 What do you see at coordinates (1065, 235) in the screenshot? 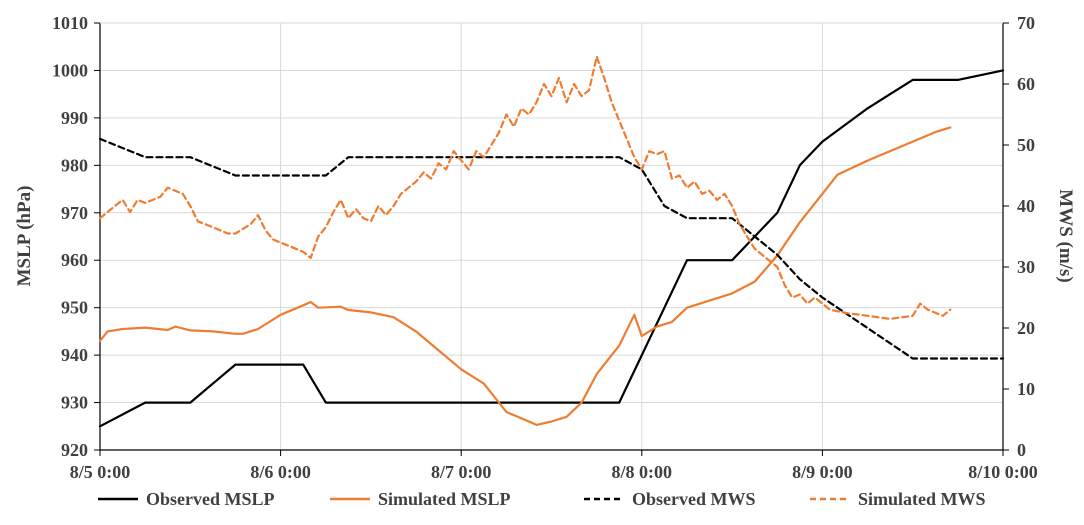
I see `y-right-axis-title: MWS (m/s)` at bounding box center [1065, 235].